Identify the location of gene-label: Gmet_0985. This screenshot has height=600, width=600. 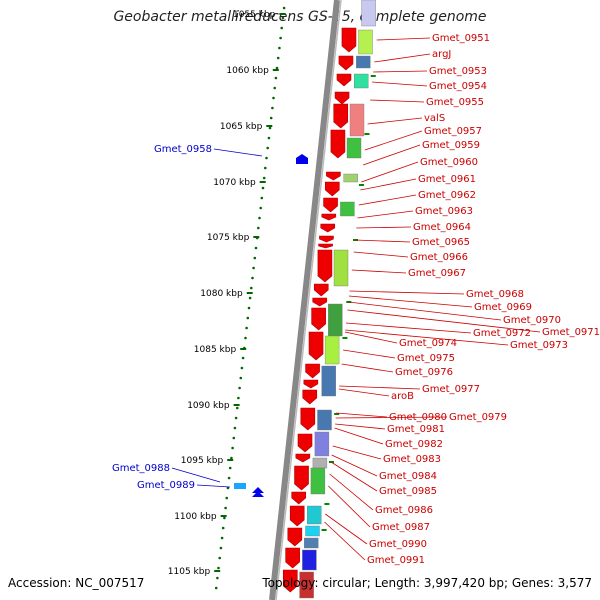
(408, 491).